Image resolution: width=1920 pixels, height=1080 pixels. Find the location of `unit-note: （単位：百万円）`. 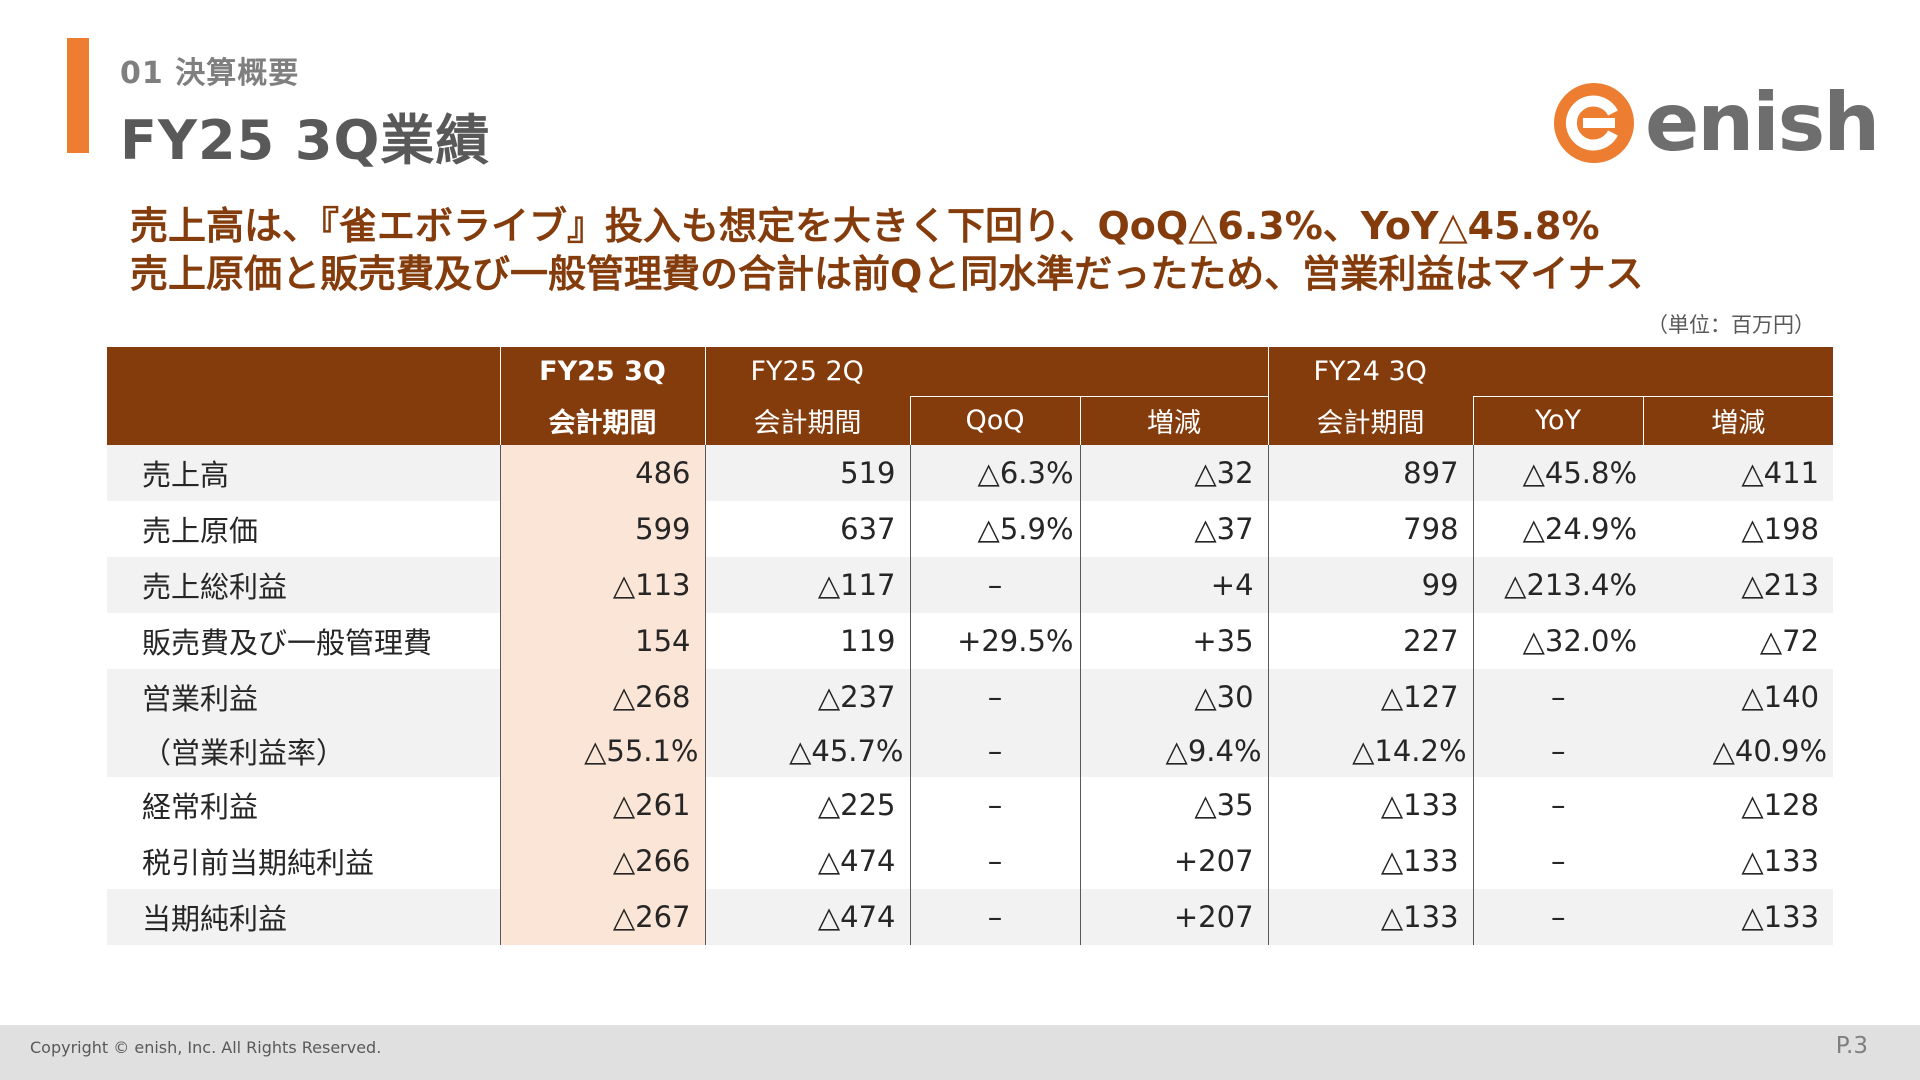

unit-note: （単位：百万円） is located at coordinates (1731, 325).